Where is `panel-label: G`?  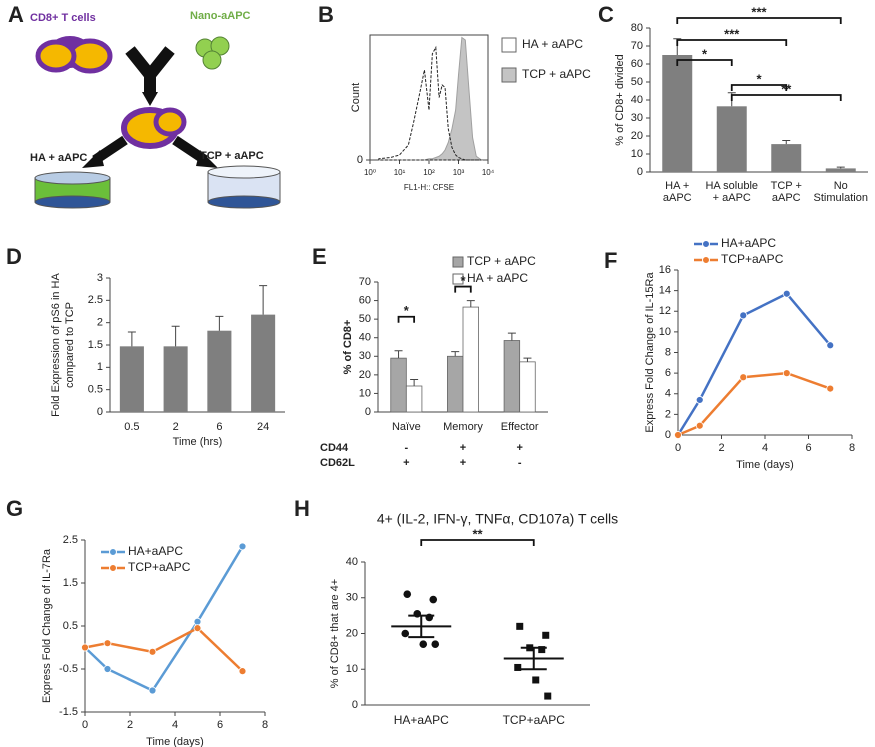 panel-label: G is located at coordinates (14, 508).